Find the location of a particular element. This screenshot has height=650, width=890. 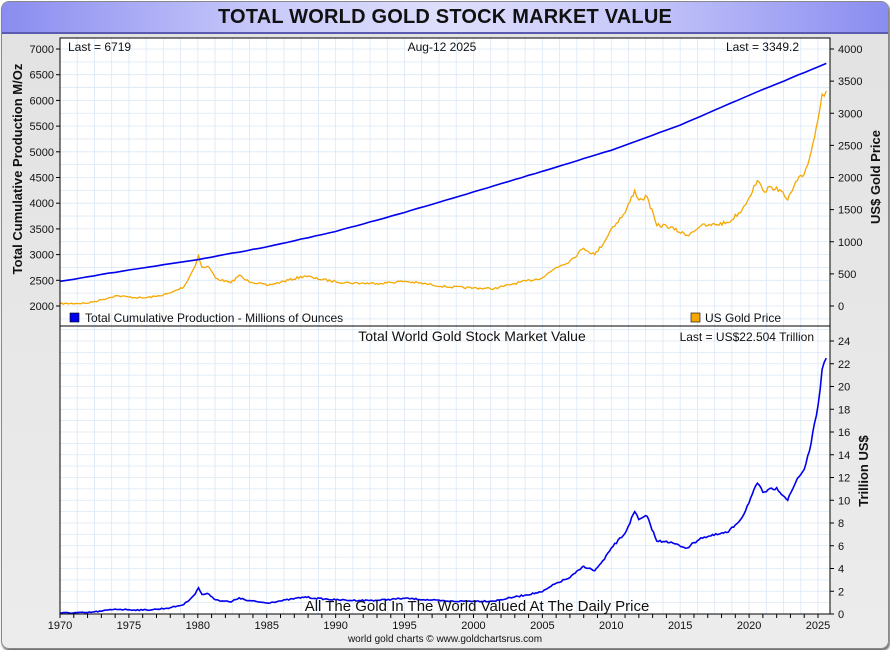

right-tick-label: 0 is located at coordinates (841, 307).